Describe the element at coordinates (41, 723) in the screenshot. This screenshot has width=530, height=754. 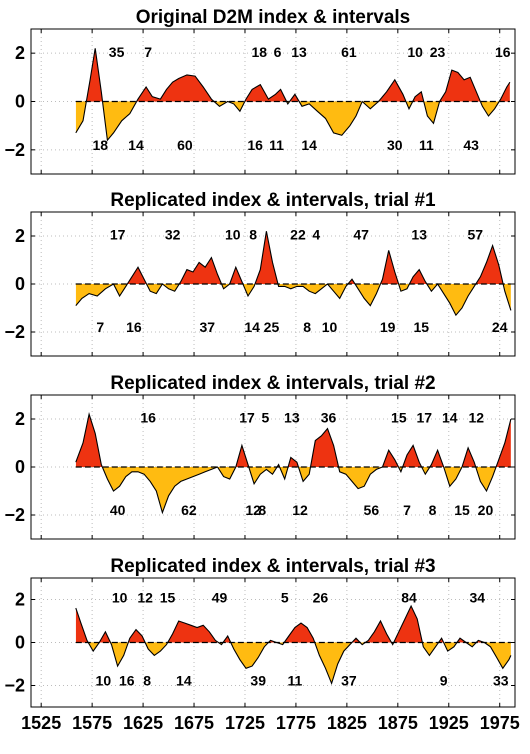
I see `x-tick-label: 1525` at that location.